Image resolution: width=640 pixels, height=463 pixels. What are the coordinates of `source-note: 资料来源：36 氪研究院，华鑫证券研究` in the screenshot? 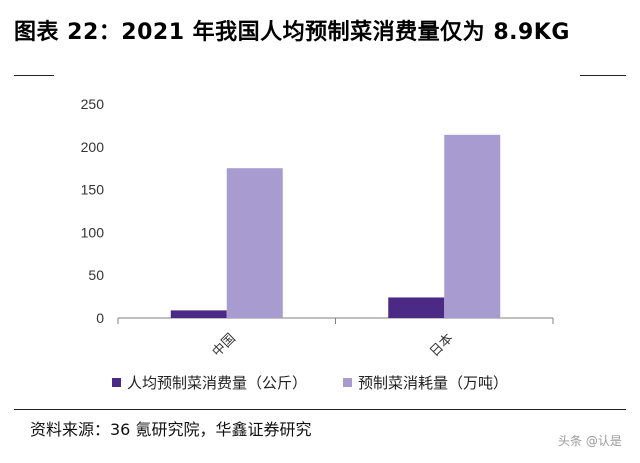 It's located at (171, 429).